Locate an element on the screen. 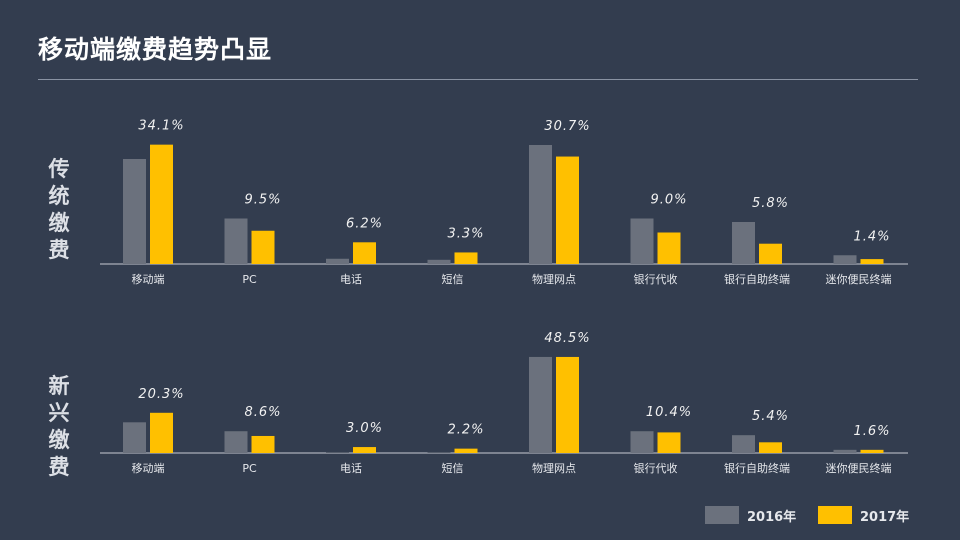 Image resolution: width=960 pixels, height=540 pixels. data-label: 3.0% is located at coordinates (364, 428).